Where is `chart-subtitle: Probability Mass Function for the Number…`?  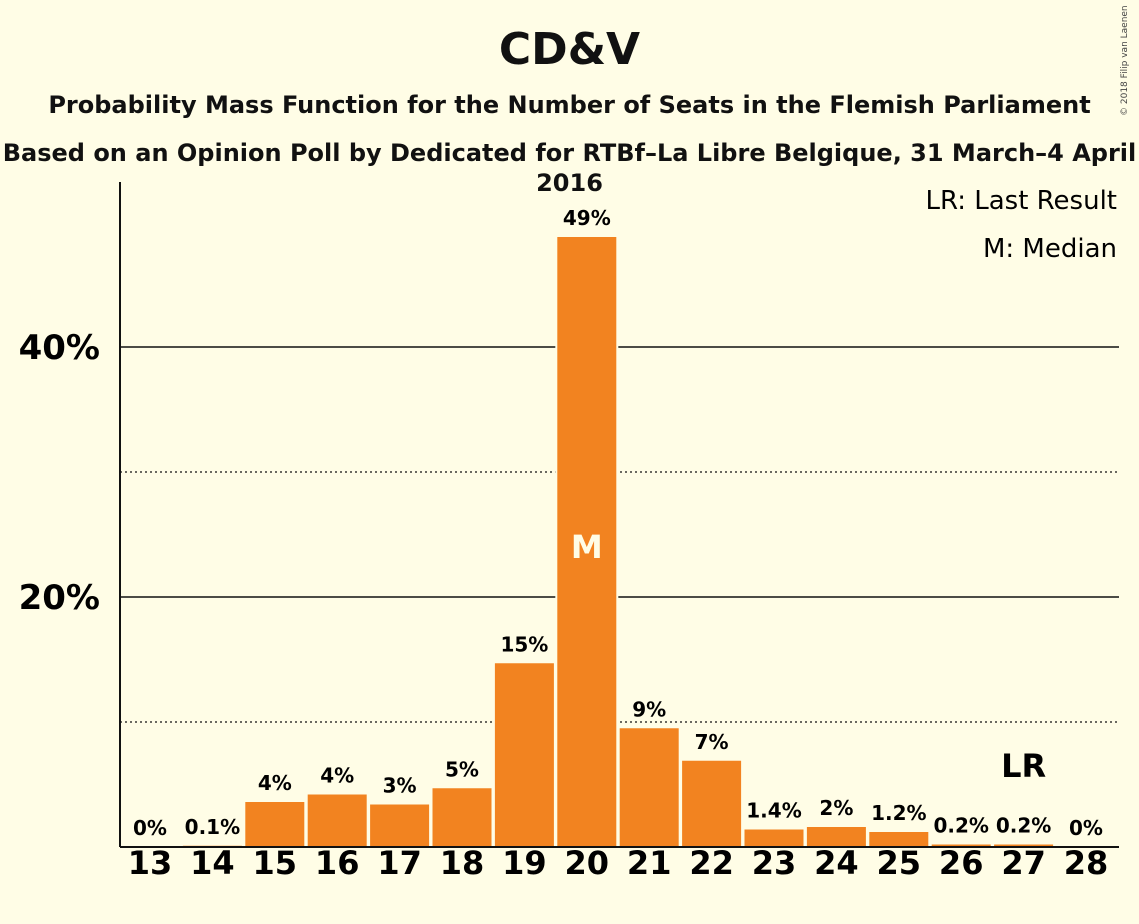 chart-subtitle: Probability Mass Function for the Number… is located at coordinates (569, 105).